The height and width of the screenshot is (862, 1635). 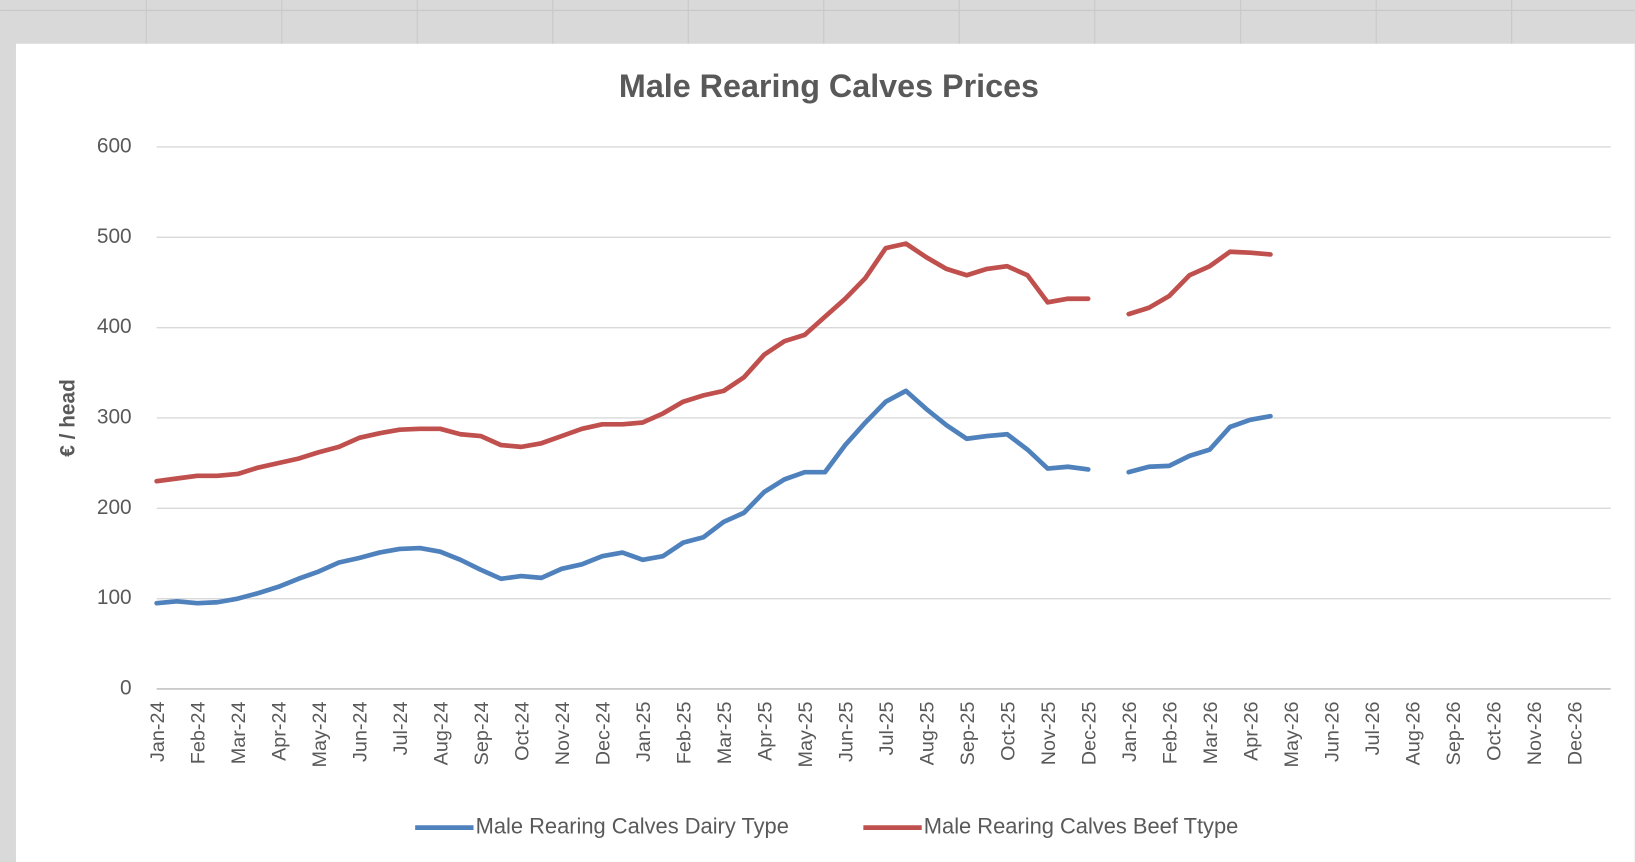 I want to click on x-tick-label: Dec-26, so click(x=1576, y=733).